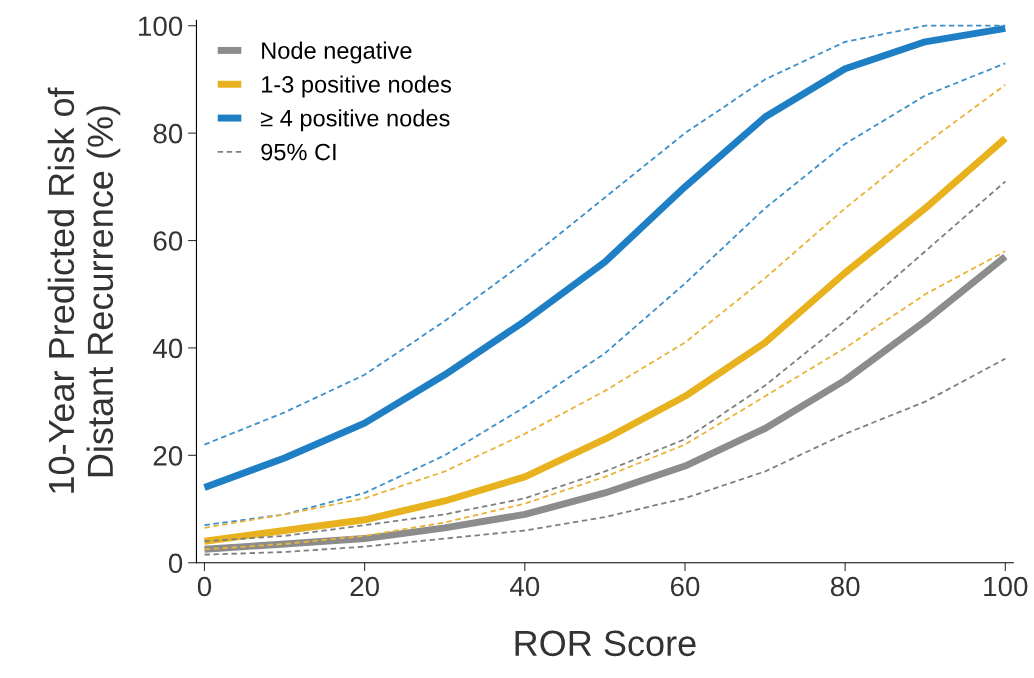 The height and width of the screenshot is (678, 1034). Describe the element at coordinates (168, 348) in the screenshot. I see `y-tick-label: 40` at that location.